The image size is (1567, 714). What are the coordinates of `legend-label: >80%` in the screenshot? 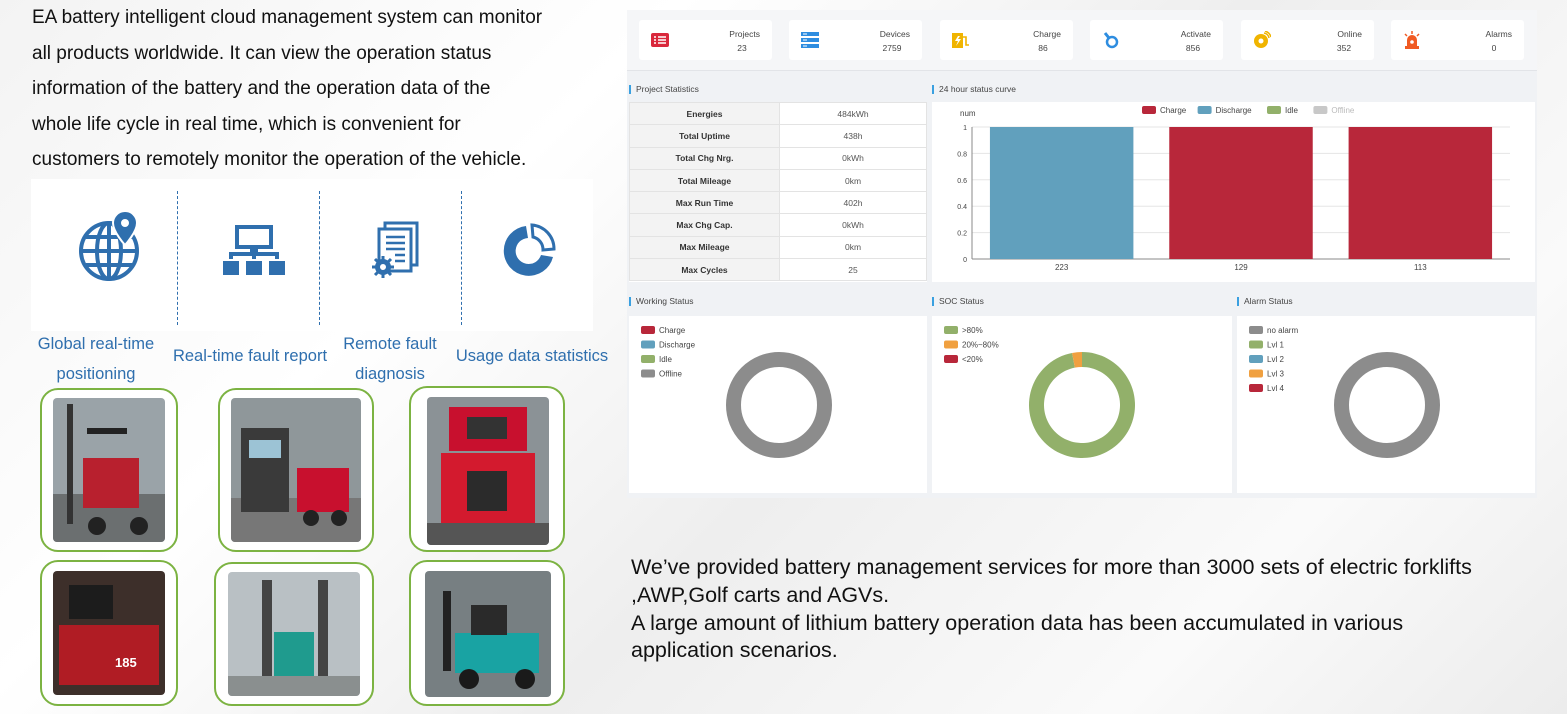 It's located at (972, 330).